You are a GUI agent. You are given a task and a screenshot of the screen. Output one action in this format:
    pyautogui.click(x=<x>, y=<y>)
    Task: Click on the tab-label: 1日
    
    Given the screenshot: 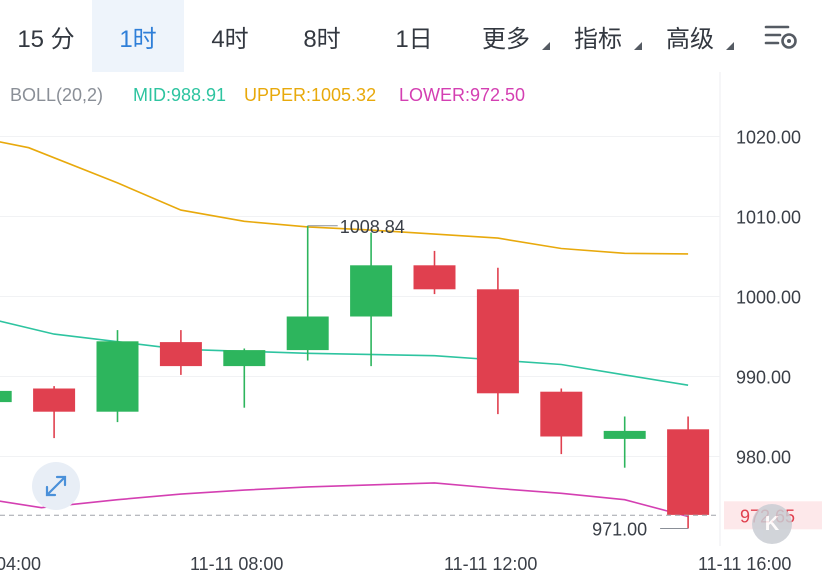 What is the action you would take?
    pyautogui.click(x=414, y=39)
    